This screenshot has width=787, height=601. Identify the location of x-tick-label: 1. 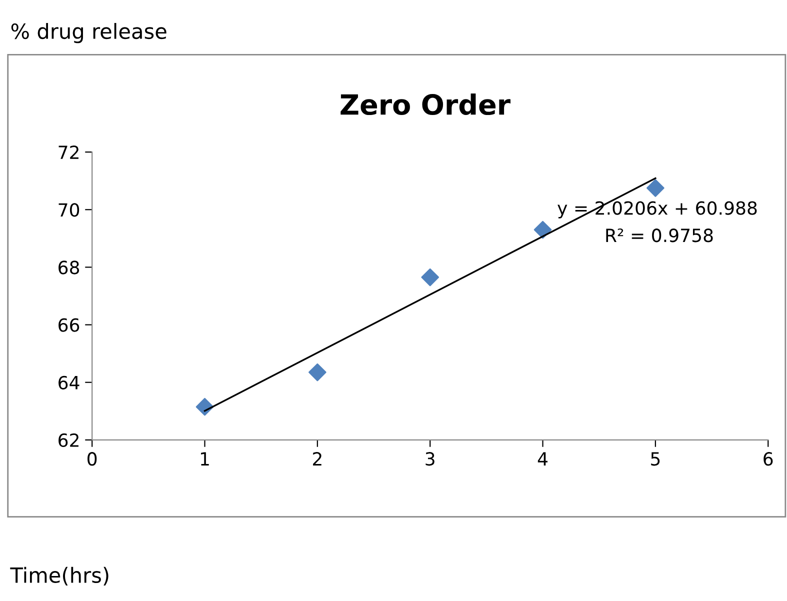
(204, 459).